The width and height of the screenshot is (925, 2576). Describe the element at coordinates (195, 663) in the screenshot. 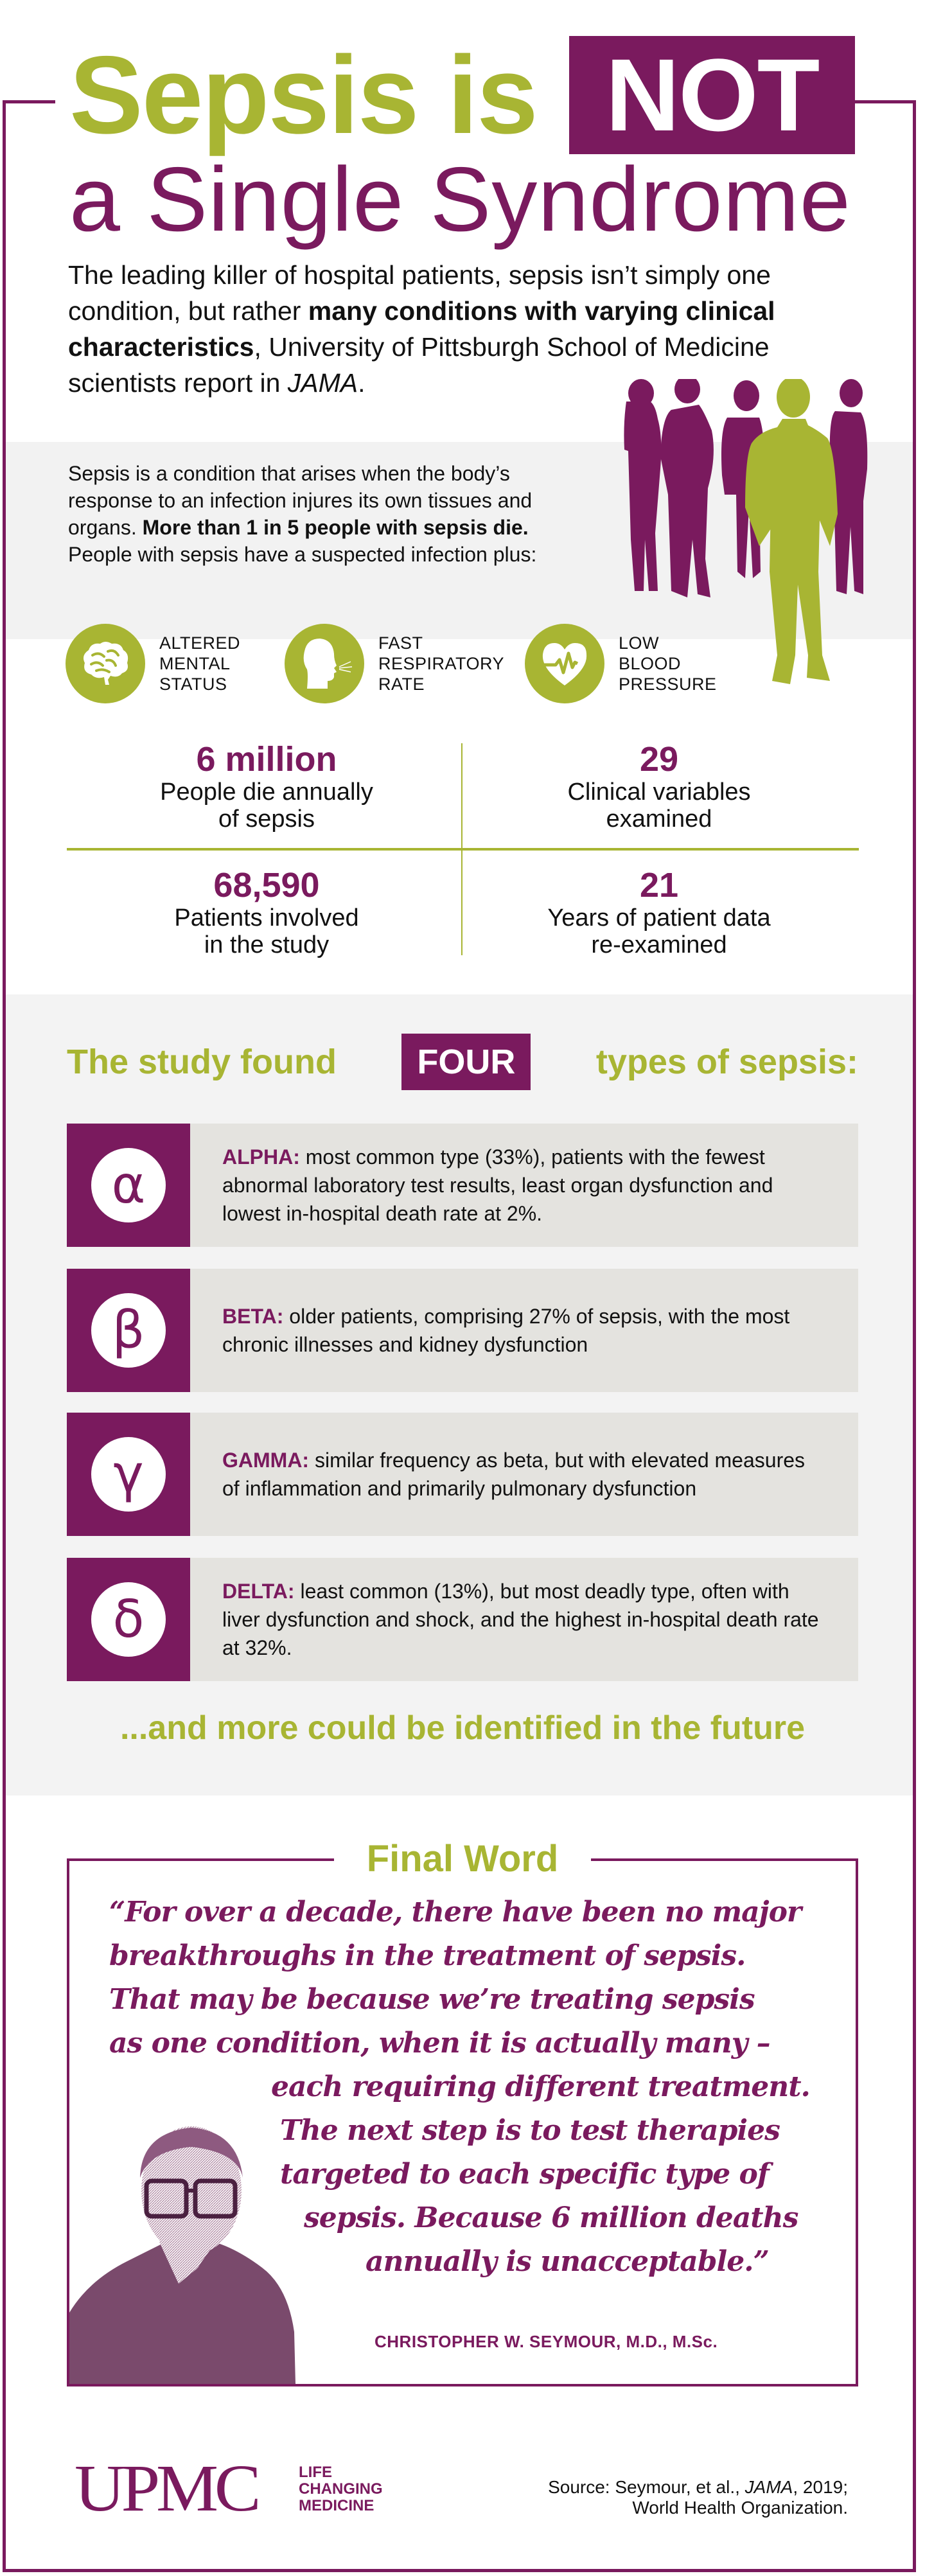

I see `label-line: MENTAL` at that location.